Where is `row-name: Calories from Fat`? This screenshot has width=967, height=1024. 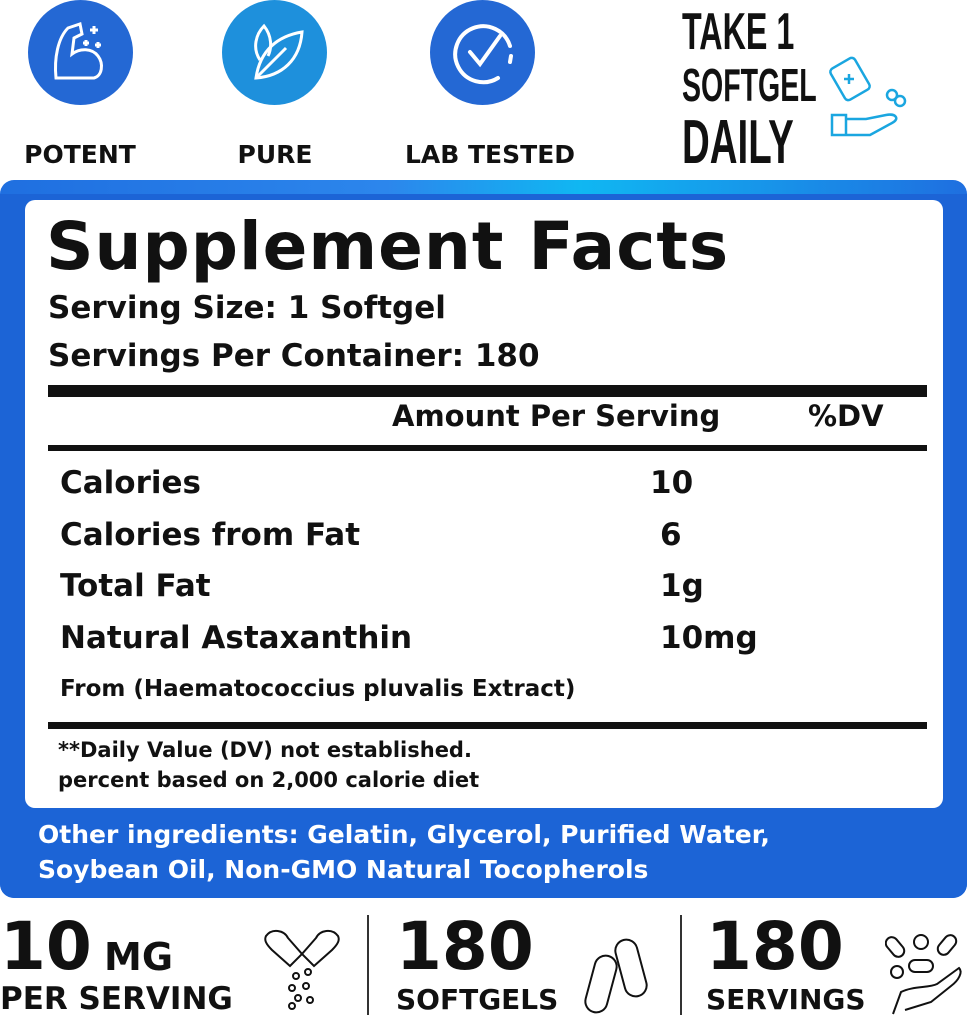 row-name: Calories from Fat is located at coordinates (210, 535).